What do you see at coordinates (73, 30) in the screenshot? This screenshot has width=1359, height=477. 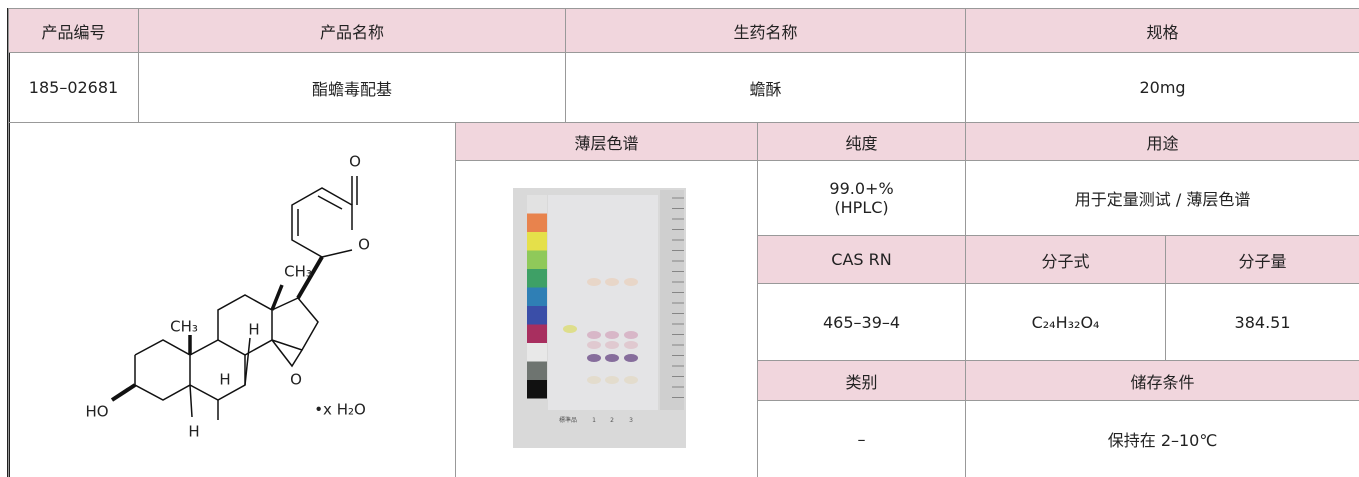 I see `header-cell: 产品编号` at bounding box center [73, 30].